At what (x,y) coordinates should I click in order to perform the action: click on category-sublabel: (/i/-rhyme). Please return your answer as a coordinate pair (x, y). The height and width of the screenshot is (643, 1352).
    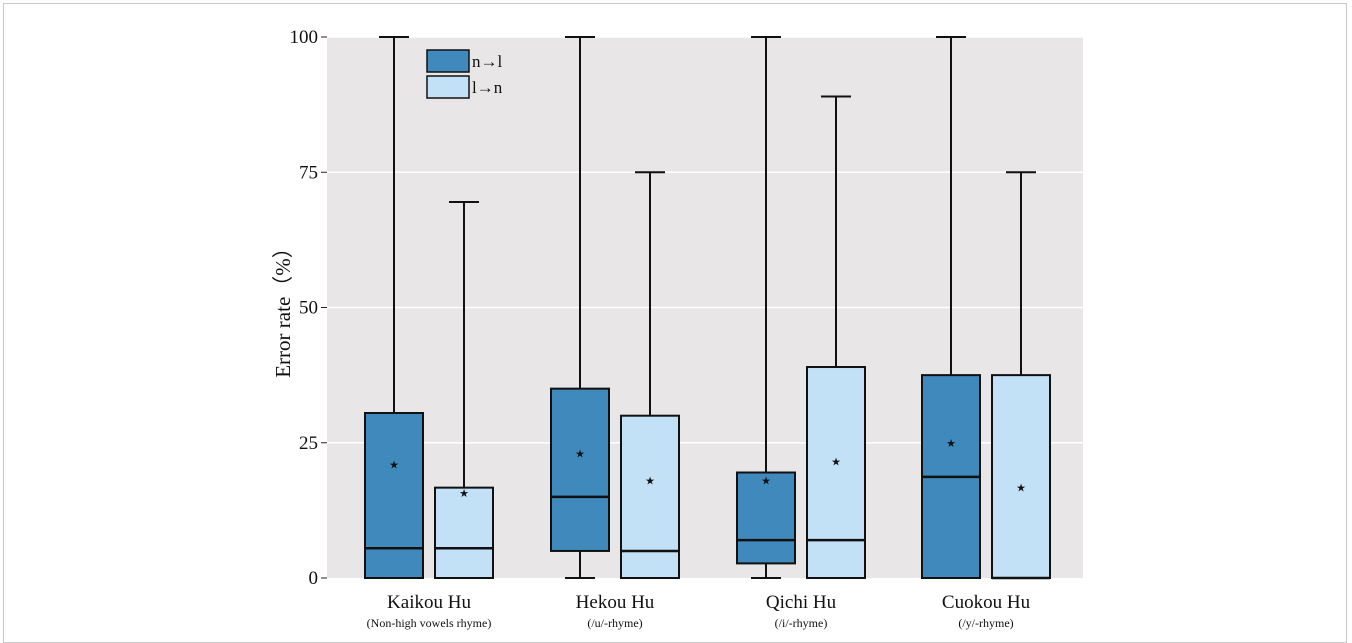
    Looking at the image, I should click on (801, 623).